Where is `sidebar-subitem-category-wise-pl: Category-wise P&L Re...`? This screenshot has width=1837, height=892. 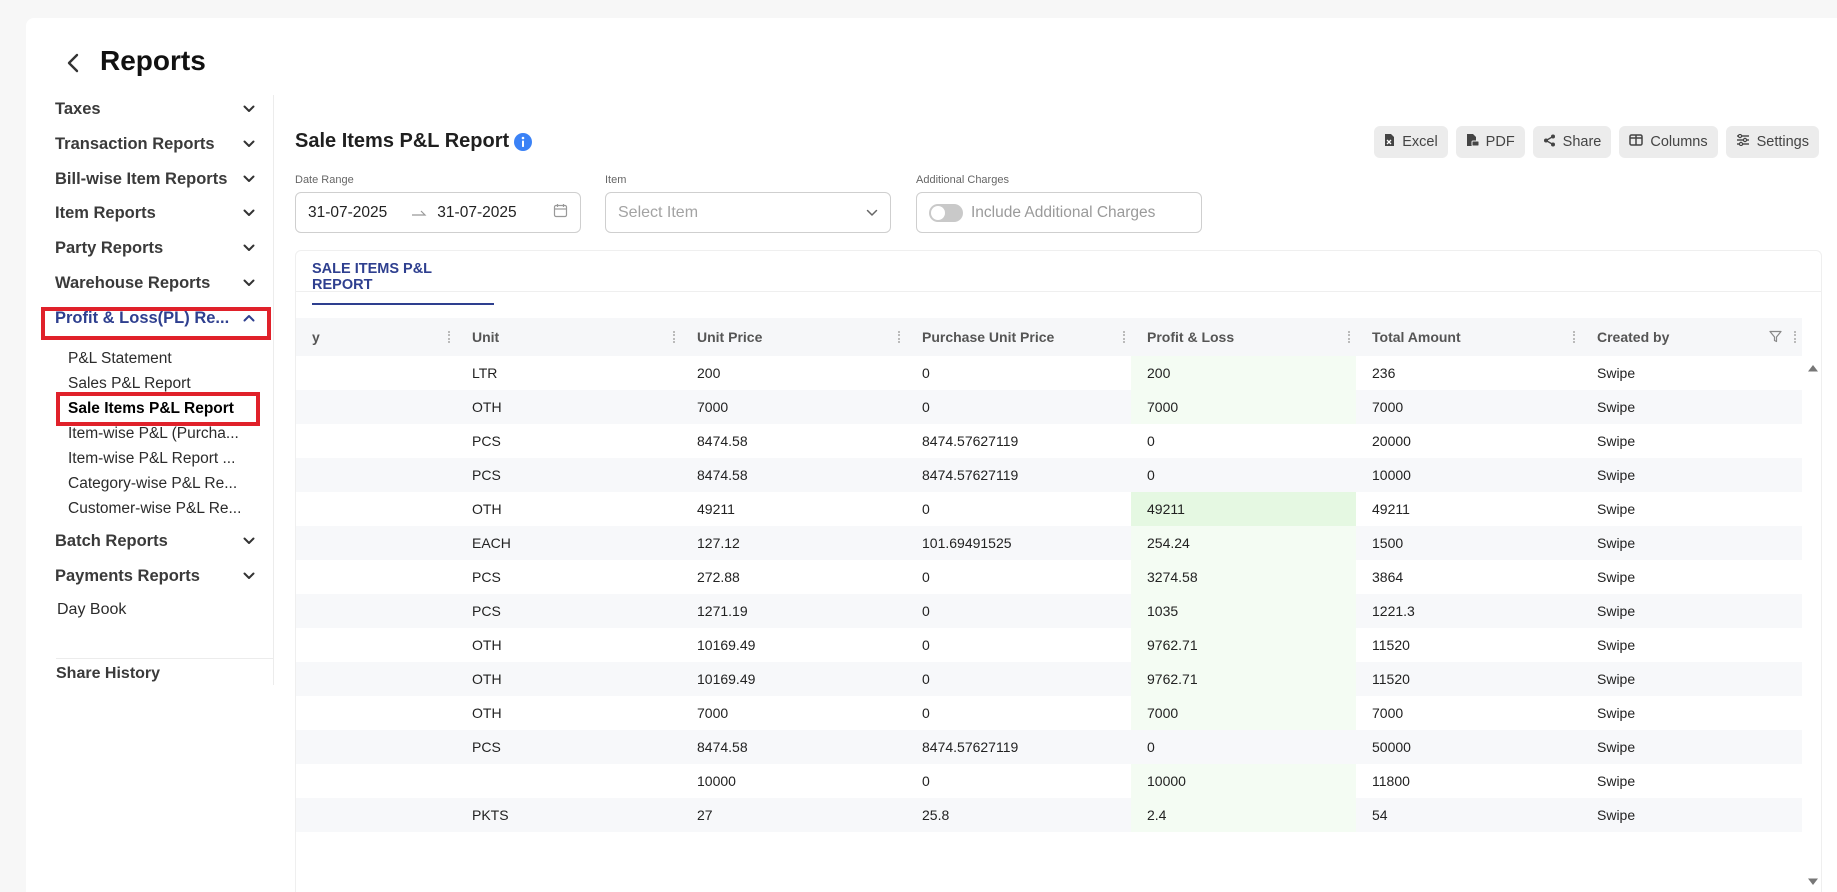 sidebar-subitem-category-wise-pl: Category-wise P&L Re... is located at coordinates (153, 483).